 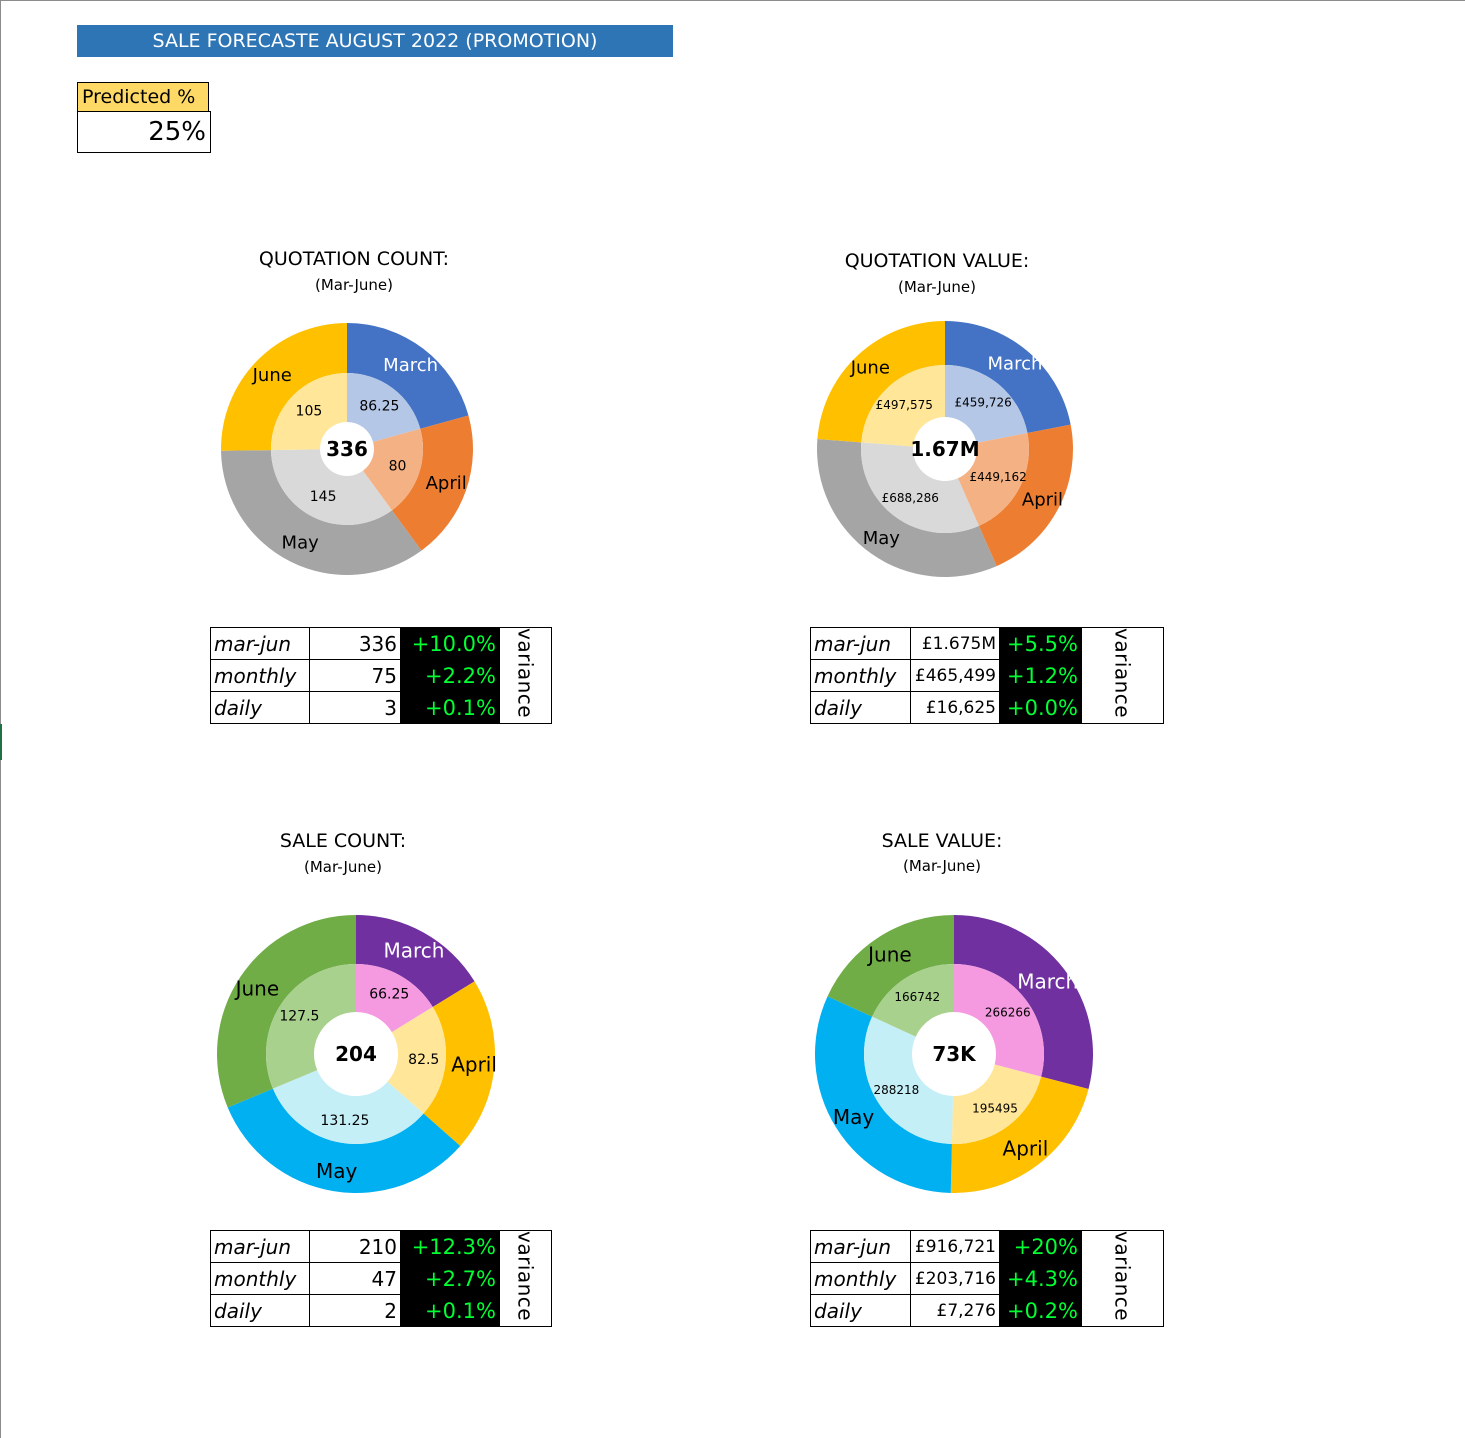 What do you see at coordinates (389, 995) in the screenshot?
I see `value-label-march: 66.25` at bounding box center [389, 995].